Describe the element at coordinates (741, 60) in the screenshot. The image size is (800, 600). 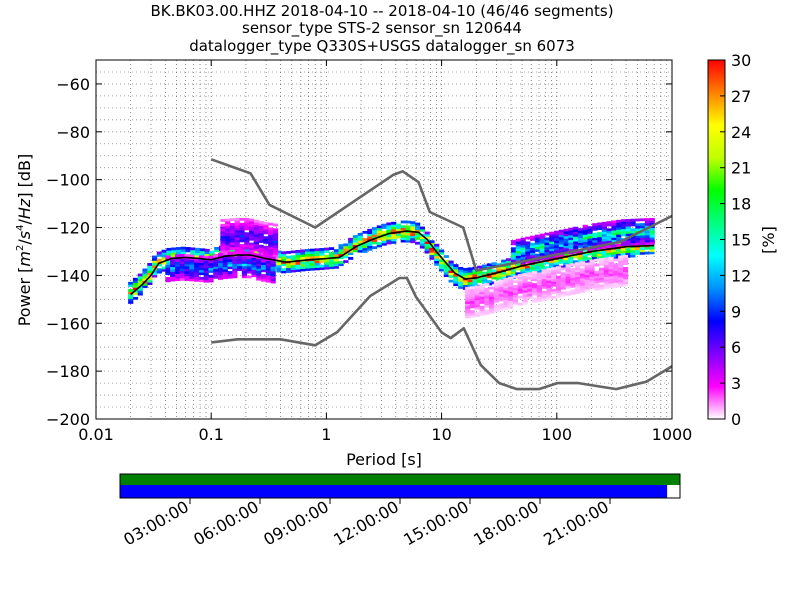
I see `colorbar-tick-label: 30` at that location.